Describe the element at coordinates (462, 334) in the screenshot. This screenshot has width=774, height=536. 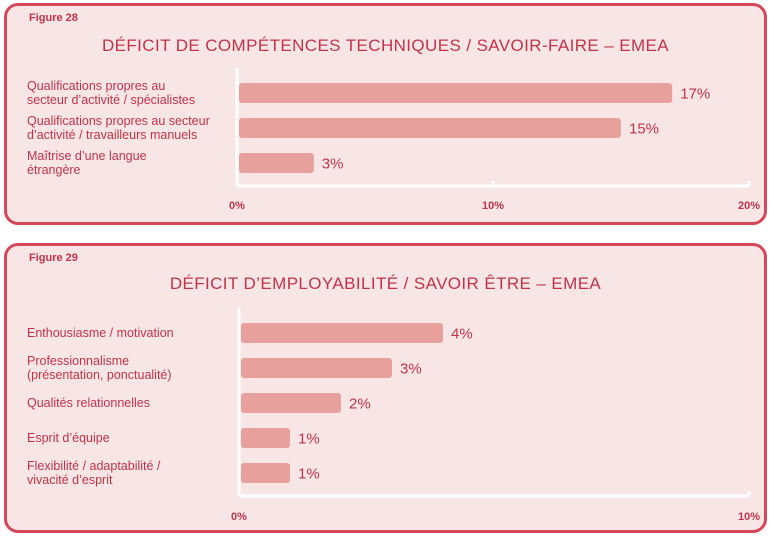
I see `data-label: 4%` at that location.